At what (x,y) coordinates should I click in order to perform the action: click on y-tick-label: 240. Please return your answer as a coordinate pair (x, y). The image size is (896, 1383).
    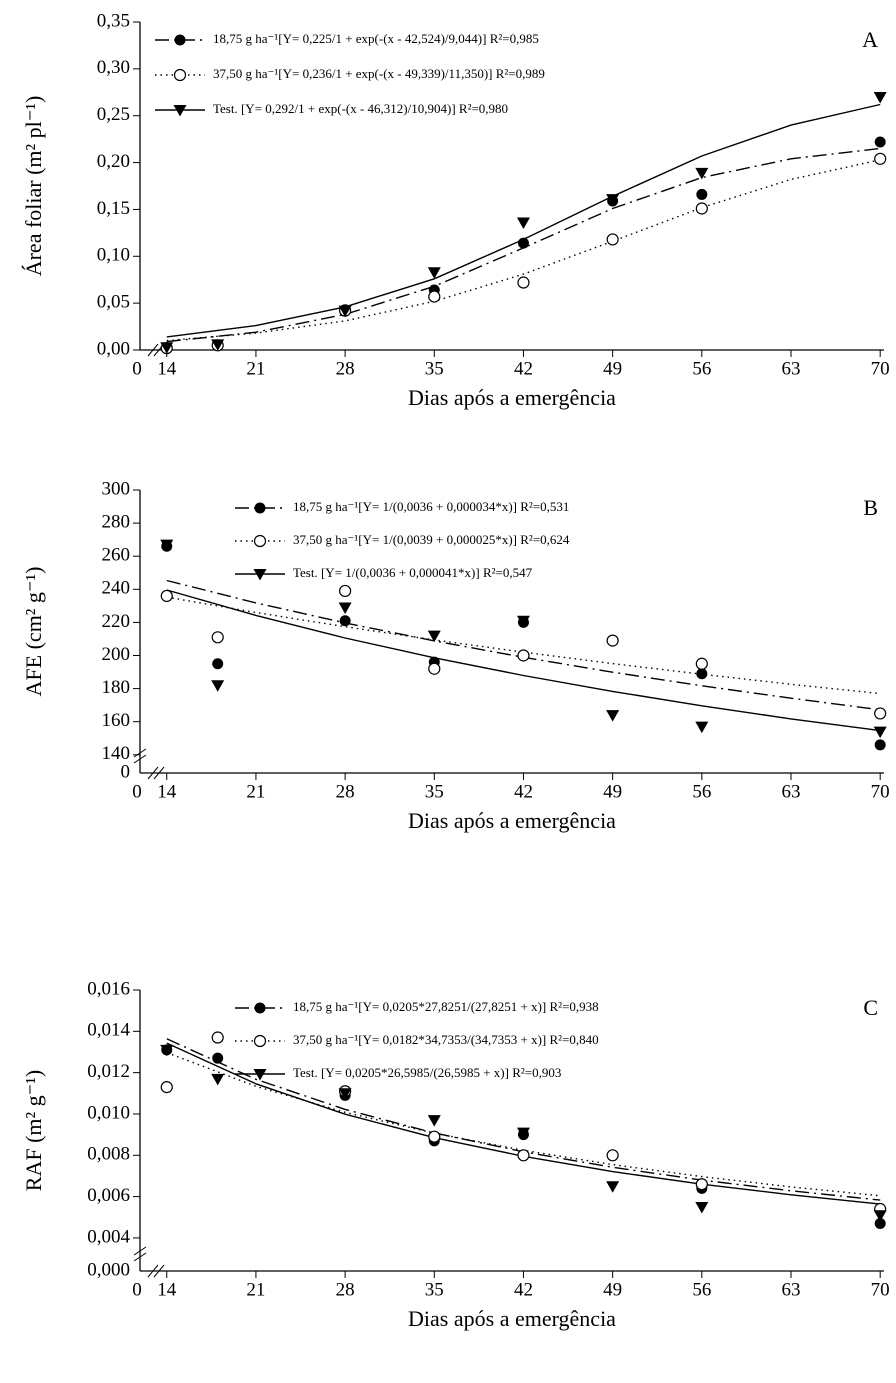
    Looking at the image, I should click on (116, 588).